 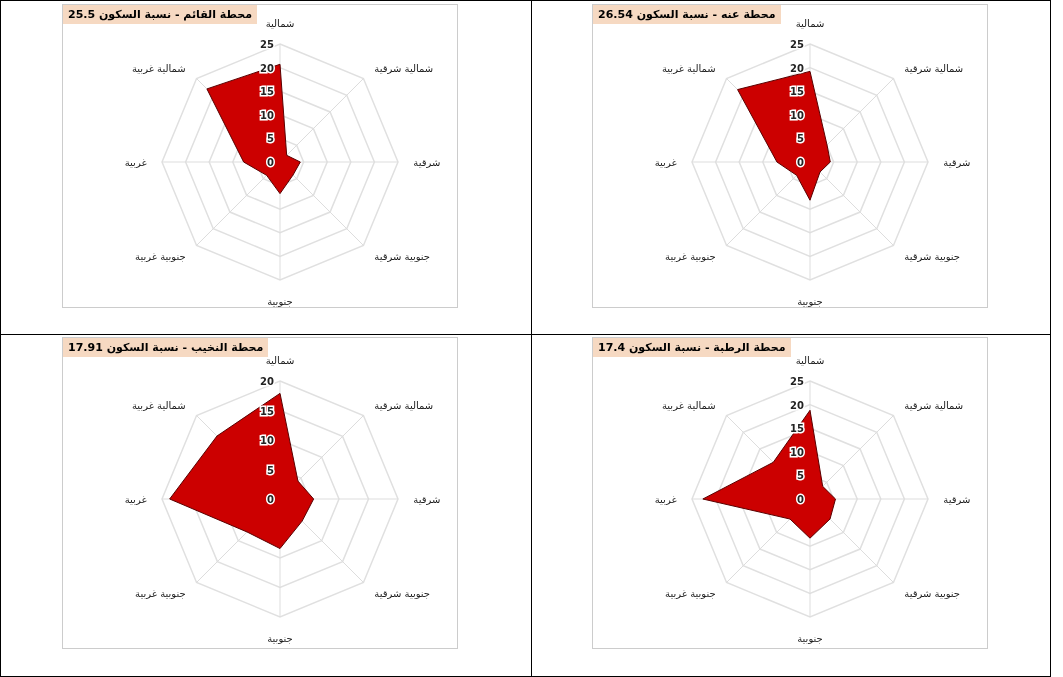 What do you see at coordinates (692, 347) in the screenshot?
I see `chart-title: محطة الرطبة - نسبة السكون 17.4` at bounding box center [692, 347].